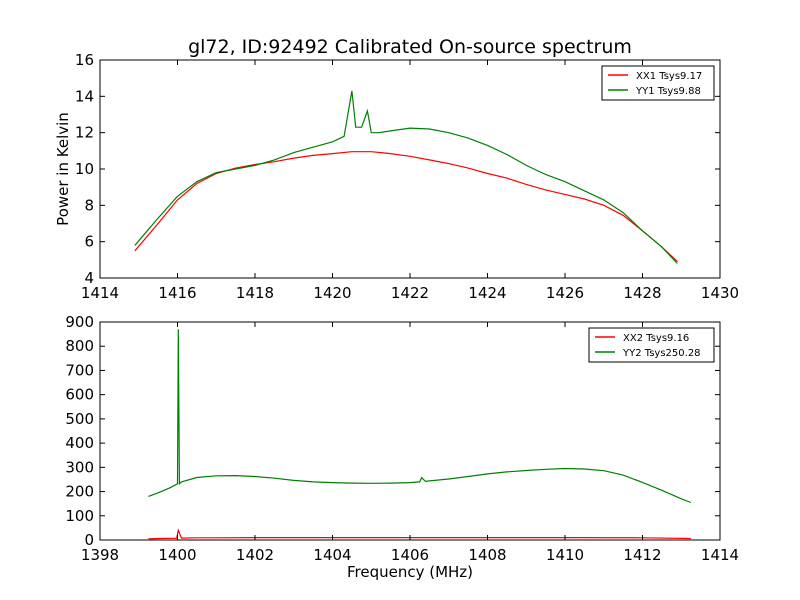 The width and height of the screenshot is (800, 600). I want to click on x-tick-label: 1412, so click(642, 555).